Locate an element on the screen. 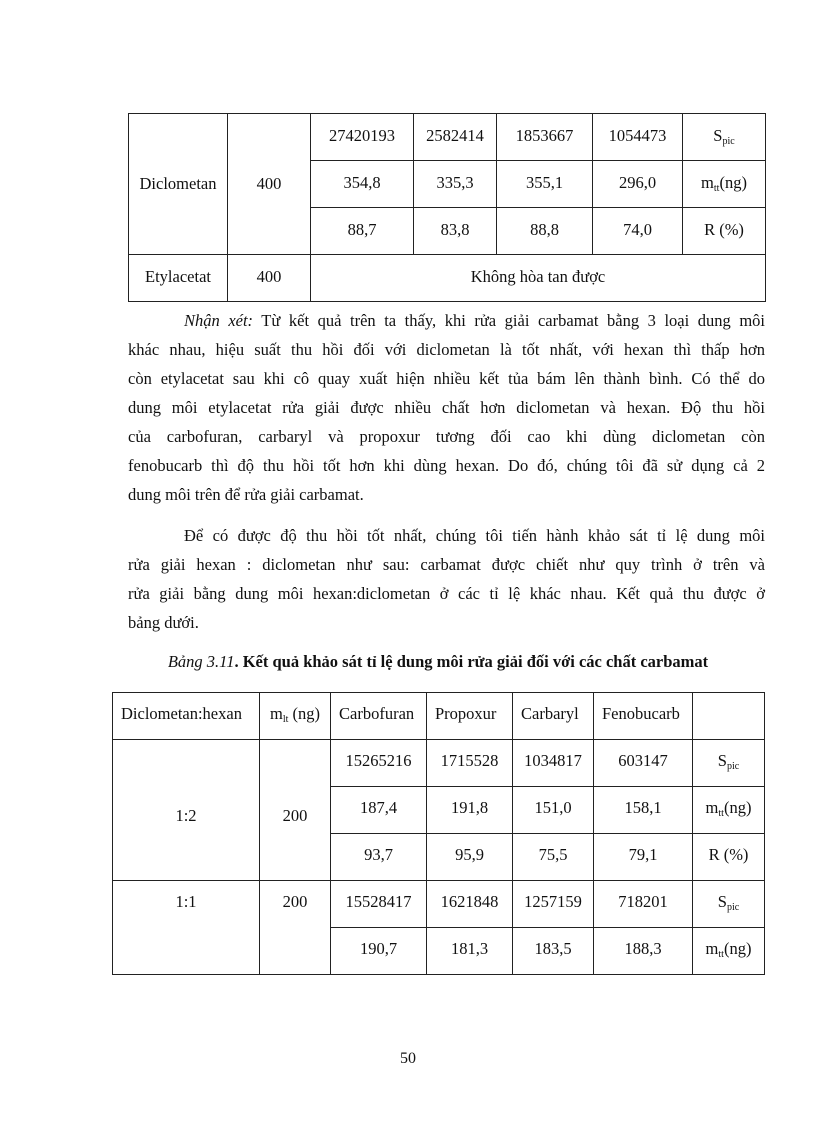  caption-label: Bảng 3.11 is located at coordinates (201, 661).